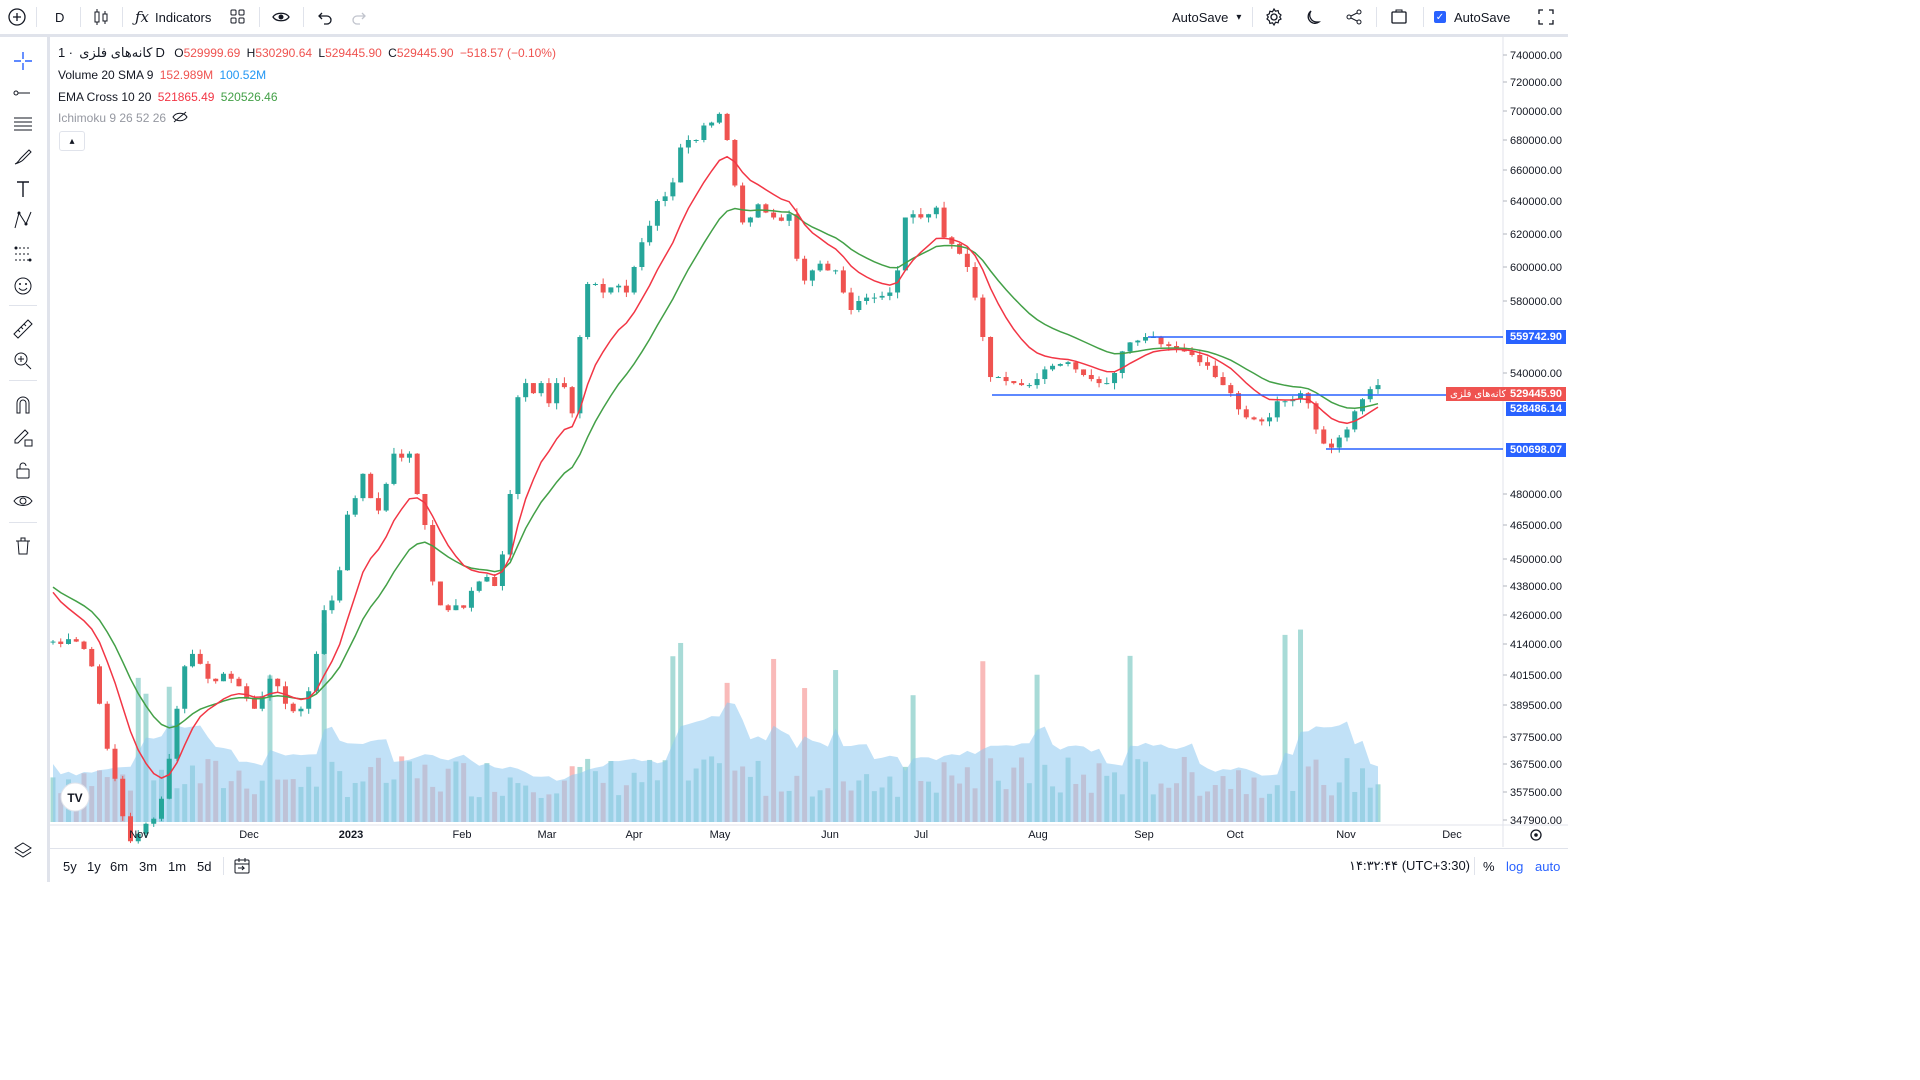  Describe the element at coordinates (23, 405) in the screenshot. I see `magnet-icon` at that location.